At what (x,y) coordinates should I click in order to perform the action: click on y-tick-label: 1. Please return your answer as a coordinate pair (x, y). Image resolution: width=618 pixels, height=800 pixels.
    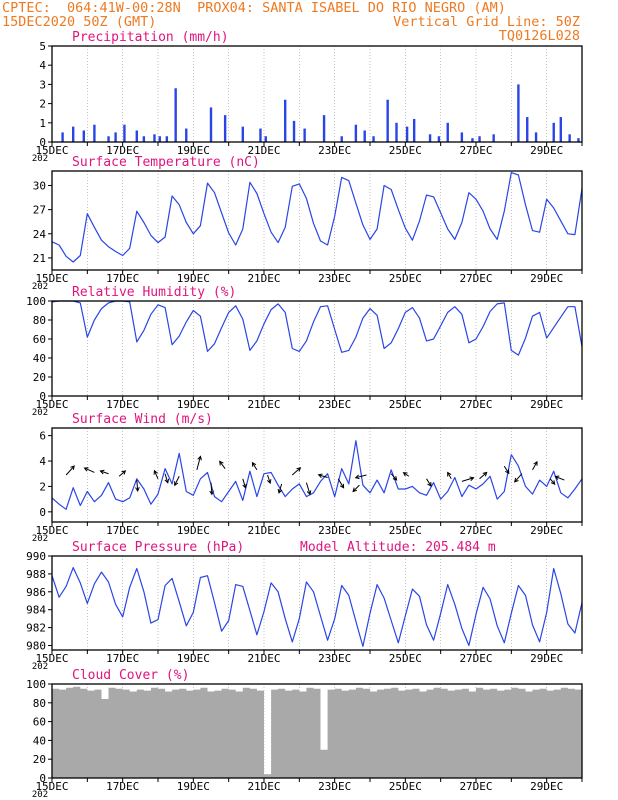
    Looking at the image, I should click on (42, 123).